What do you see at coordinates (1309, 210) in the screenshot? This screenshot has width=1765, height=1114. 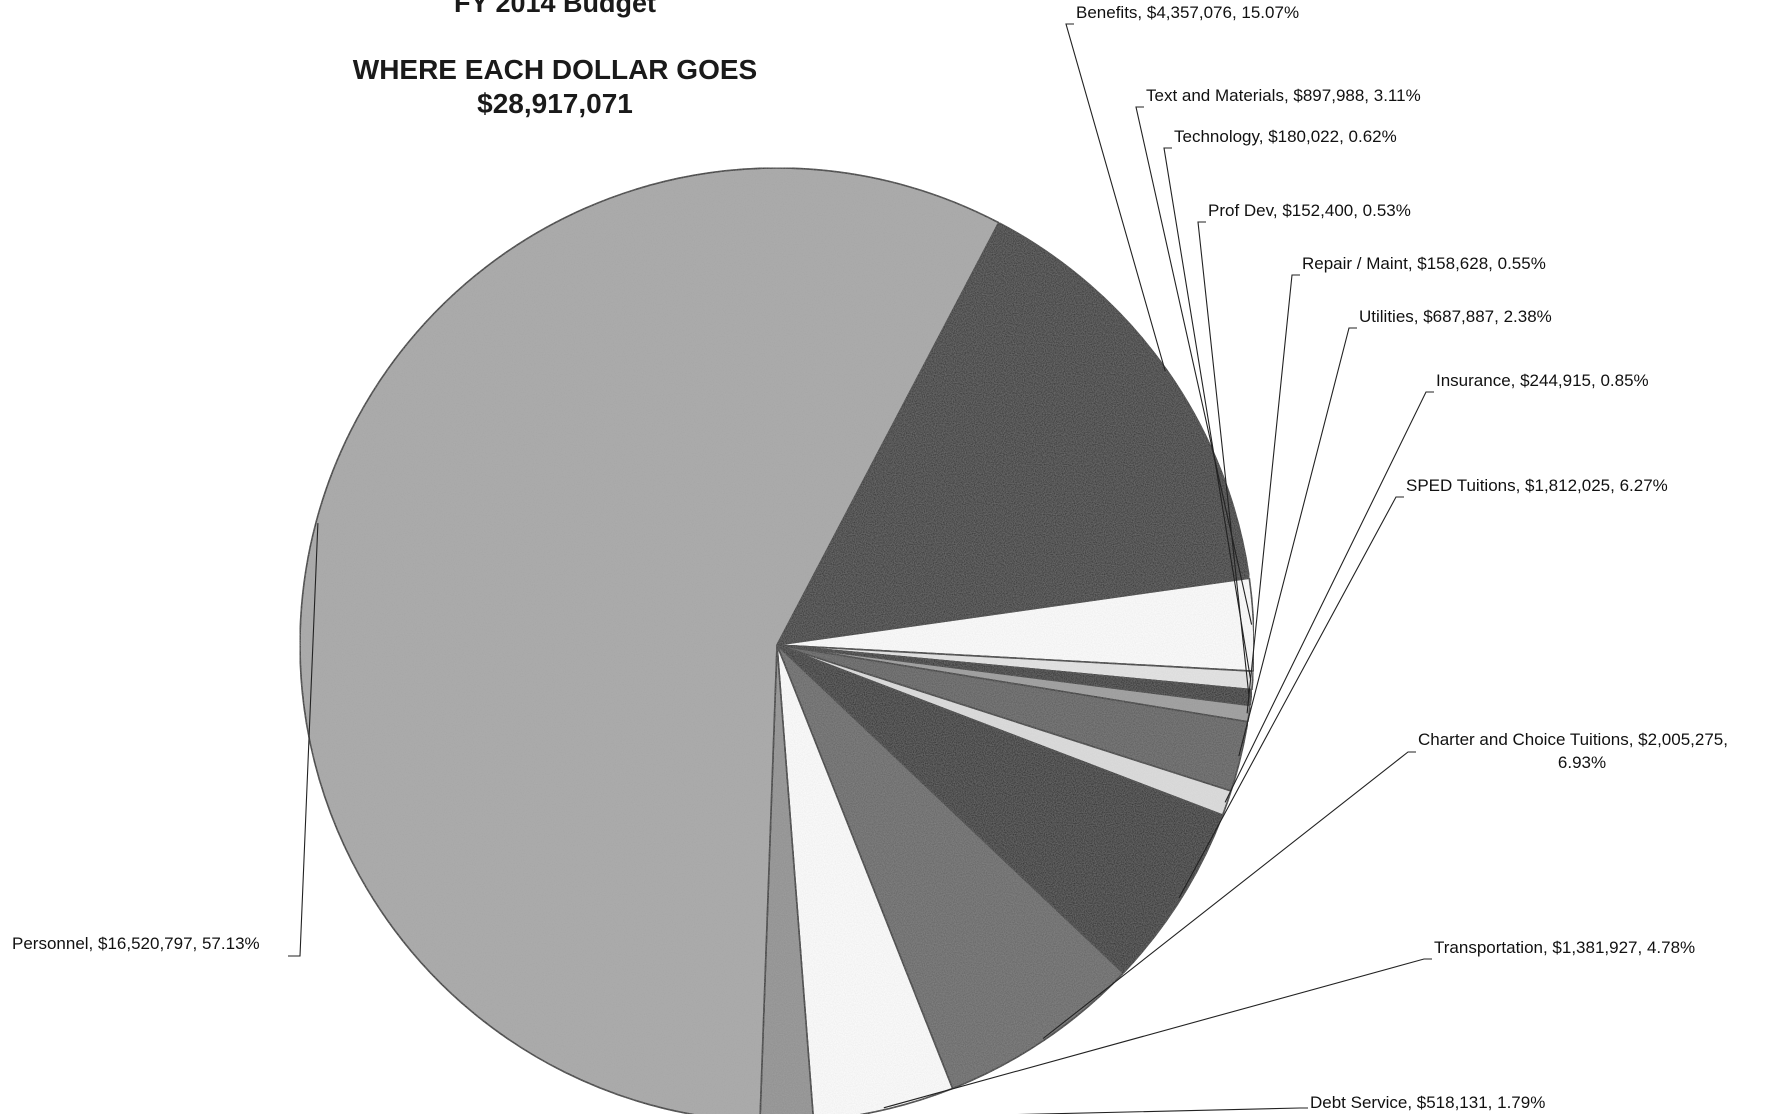 I see `slice-label-prof-dev: Prof Dev, $152,400, 0.53%` at bounding box center [1309, 210].